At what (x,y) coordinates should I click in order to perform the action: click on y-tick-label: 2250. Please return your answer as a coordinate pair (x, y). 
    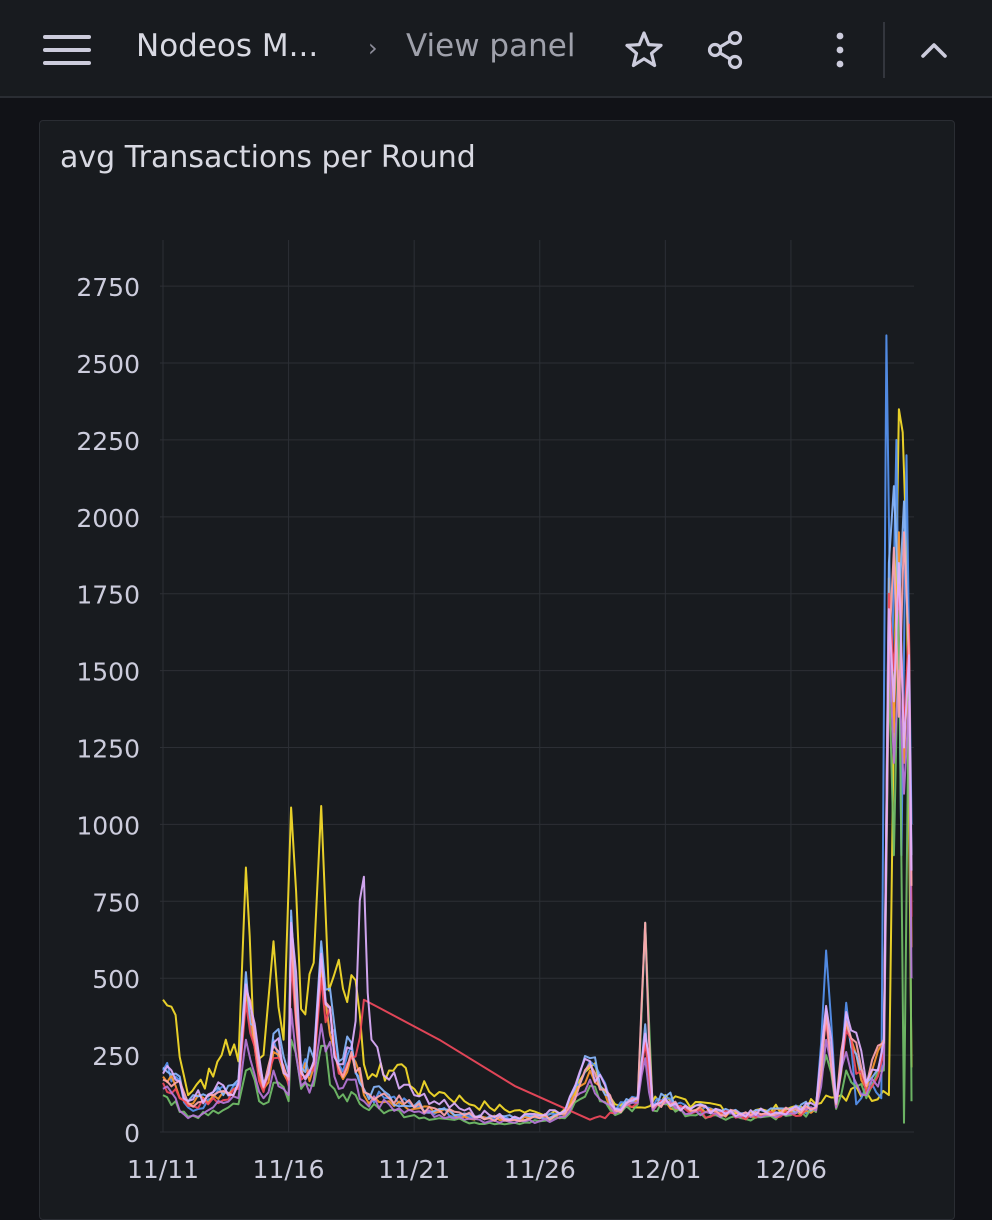
    Looking at the image, I should click on (108, 441).